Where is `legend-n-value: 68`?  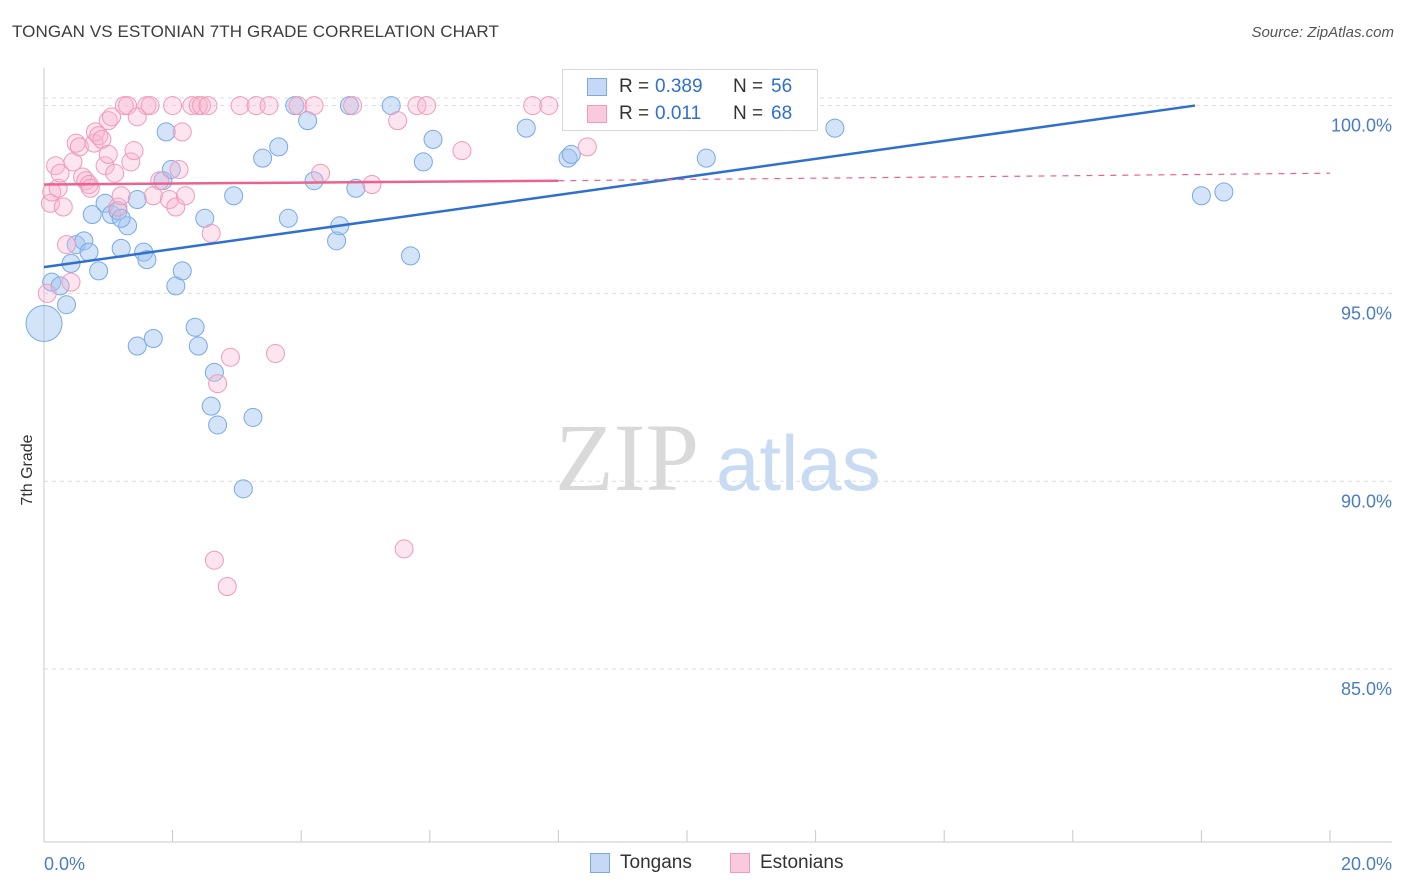 legend-n-value: 68 is located at coordinates (782, 113).